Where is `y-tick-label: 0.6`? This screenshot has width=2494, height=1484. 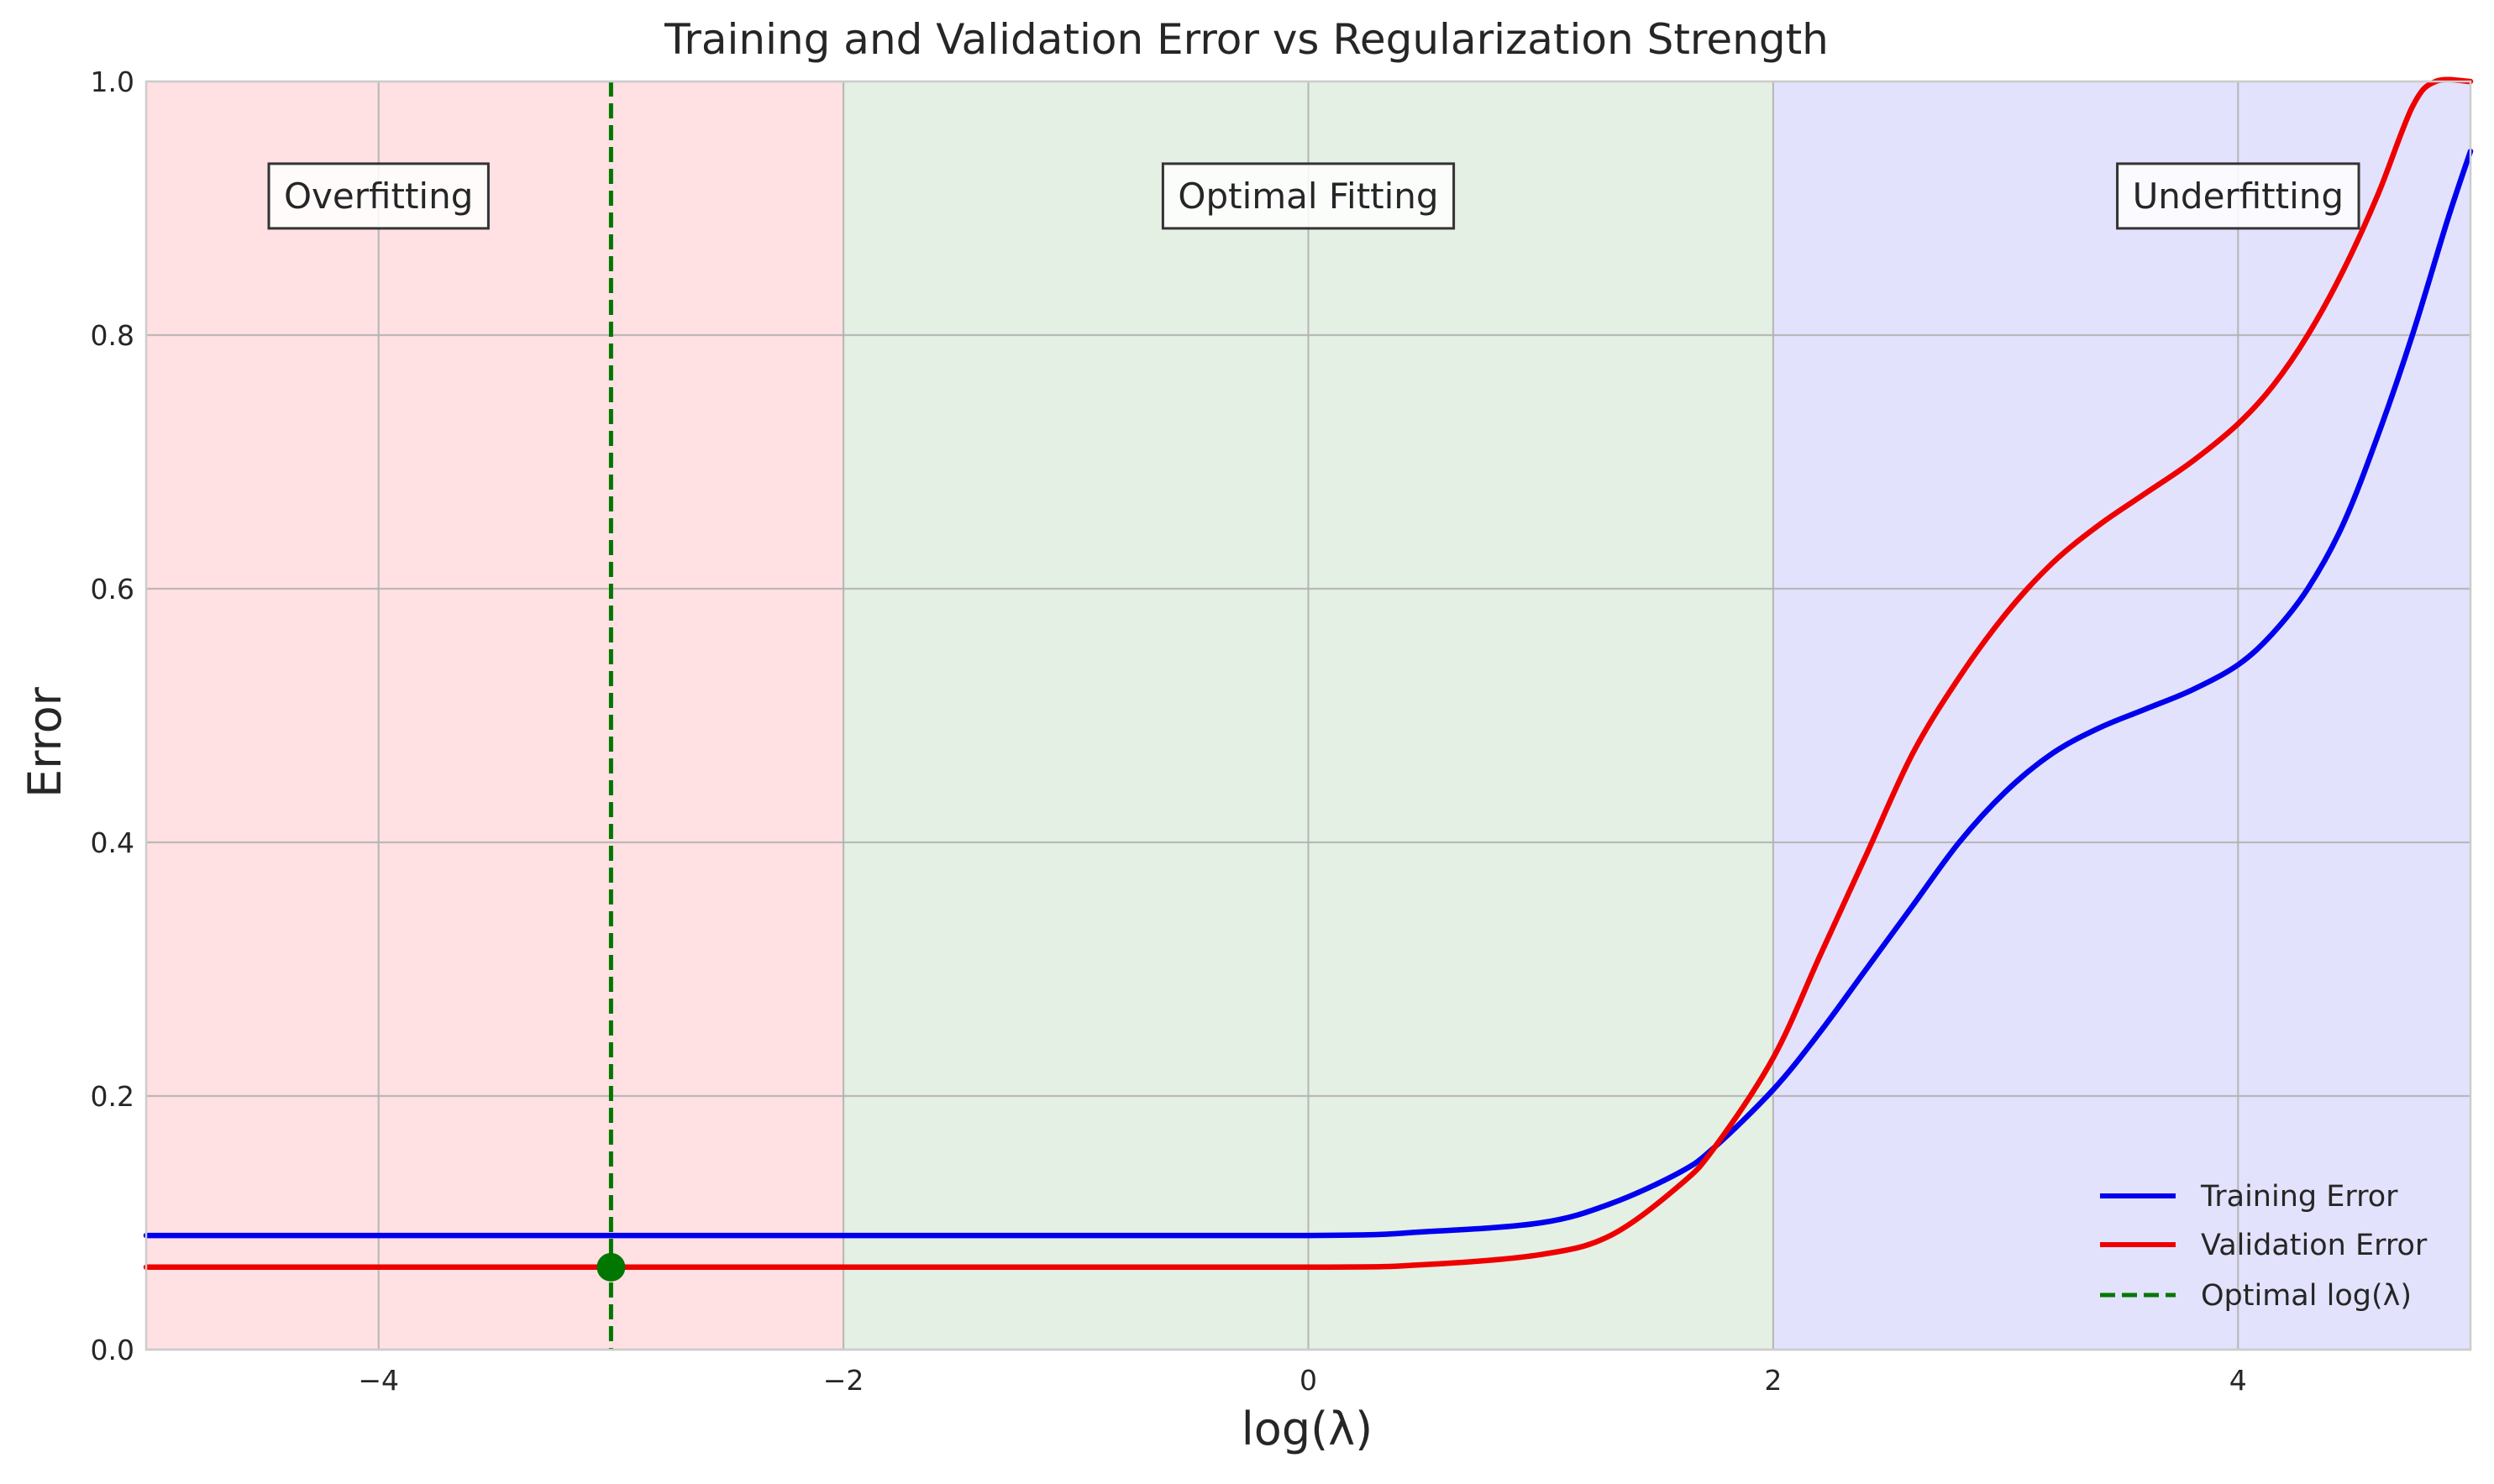 y-tick-label: 0.6 is located at coordinates (112, 589).